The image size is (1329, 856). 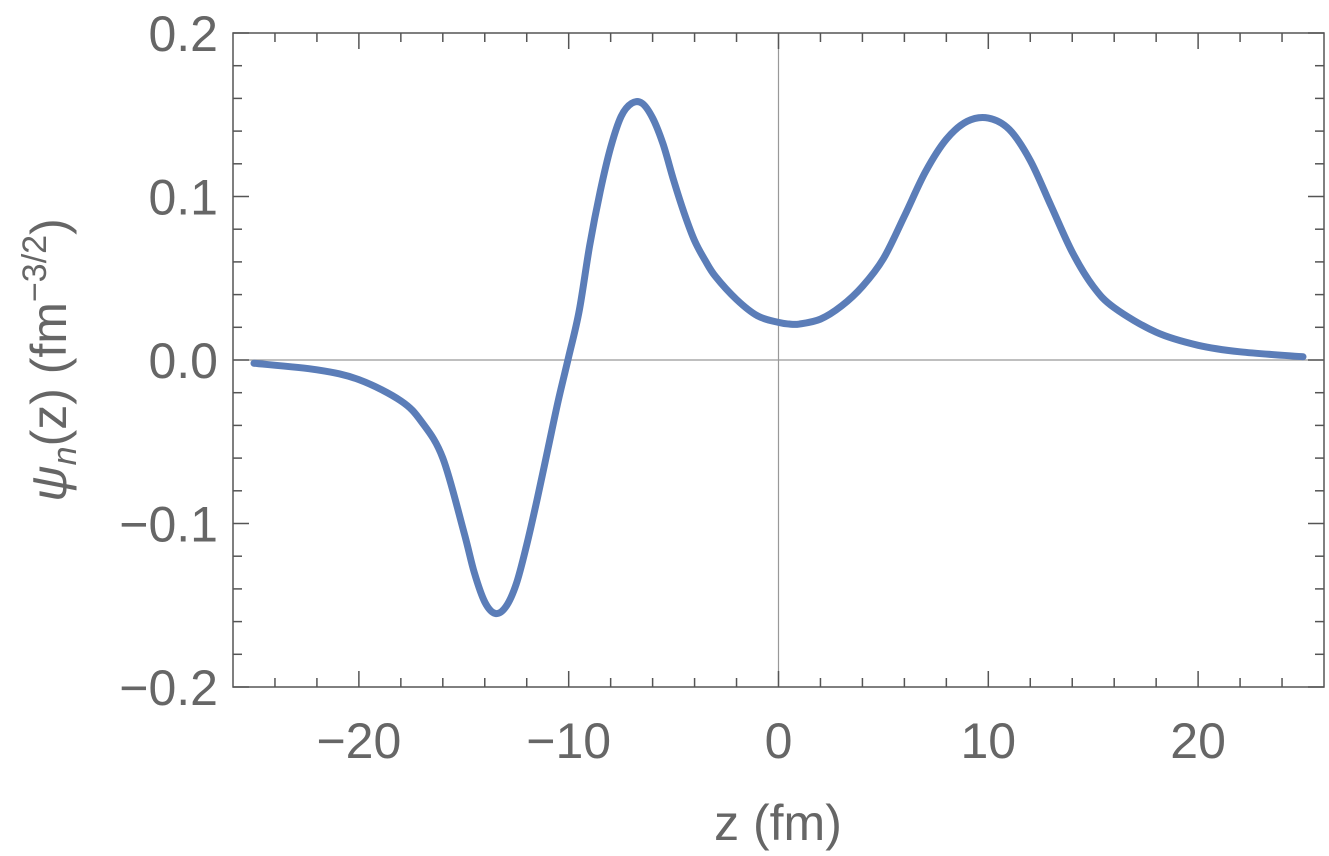 I want to click on x-tick-labels: −20 −10 0 10 20, so click(x=770, y=741).